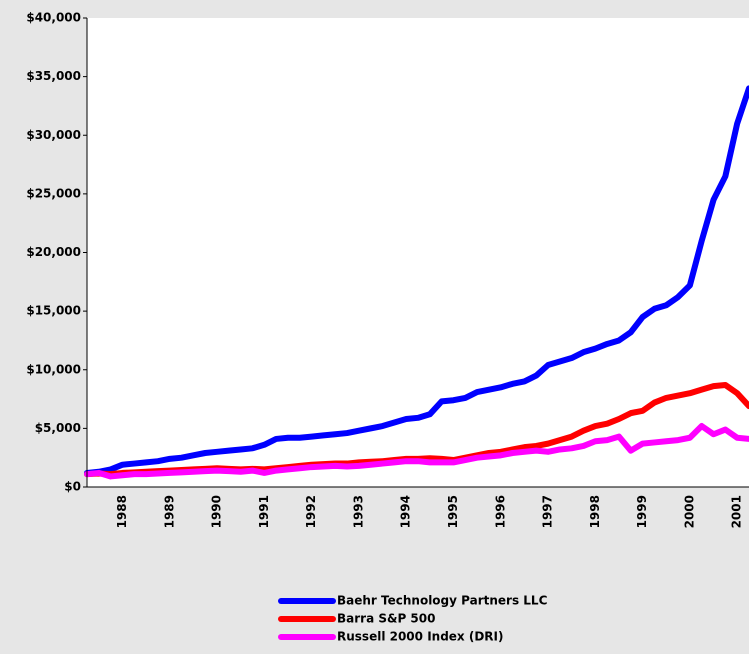 The width and height of the screenshot is (749, 654). Describe the element at coordinates (72, 487) in the screenshot. I see `y-tick-label: $0` at that location.